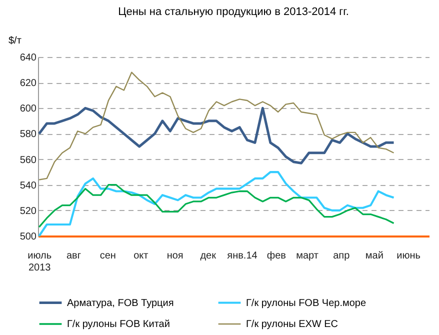 The width and height of the screenshot is (439, 335). I want to click on legend-label: Арматура, FOB Турция, so click(120, 303).